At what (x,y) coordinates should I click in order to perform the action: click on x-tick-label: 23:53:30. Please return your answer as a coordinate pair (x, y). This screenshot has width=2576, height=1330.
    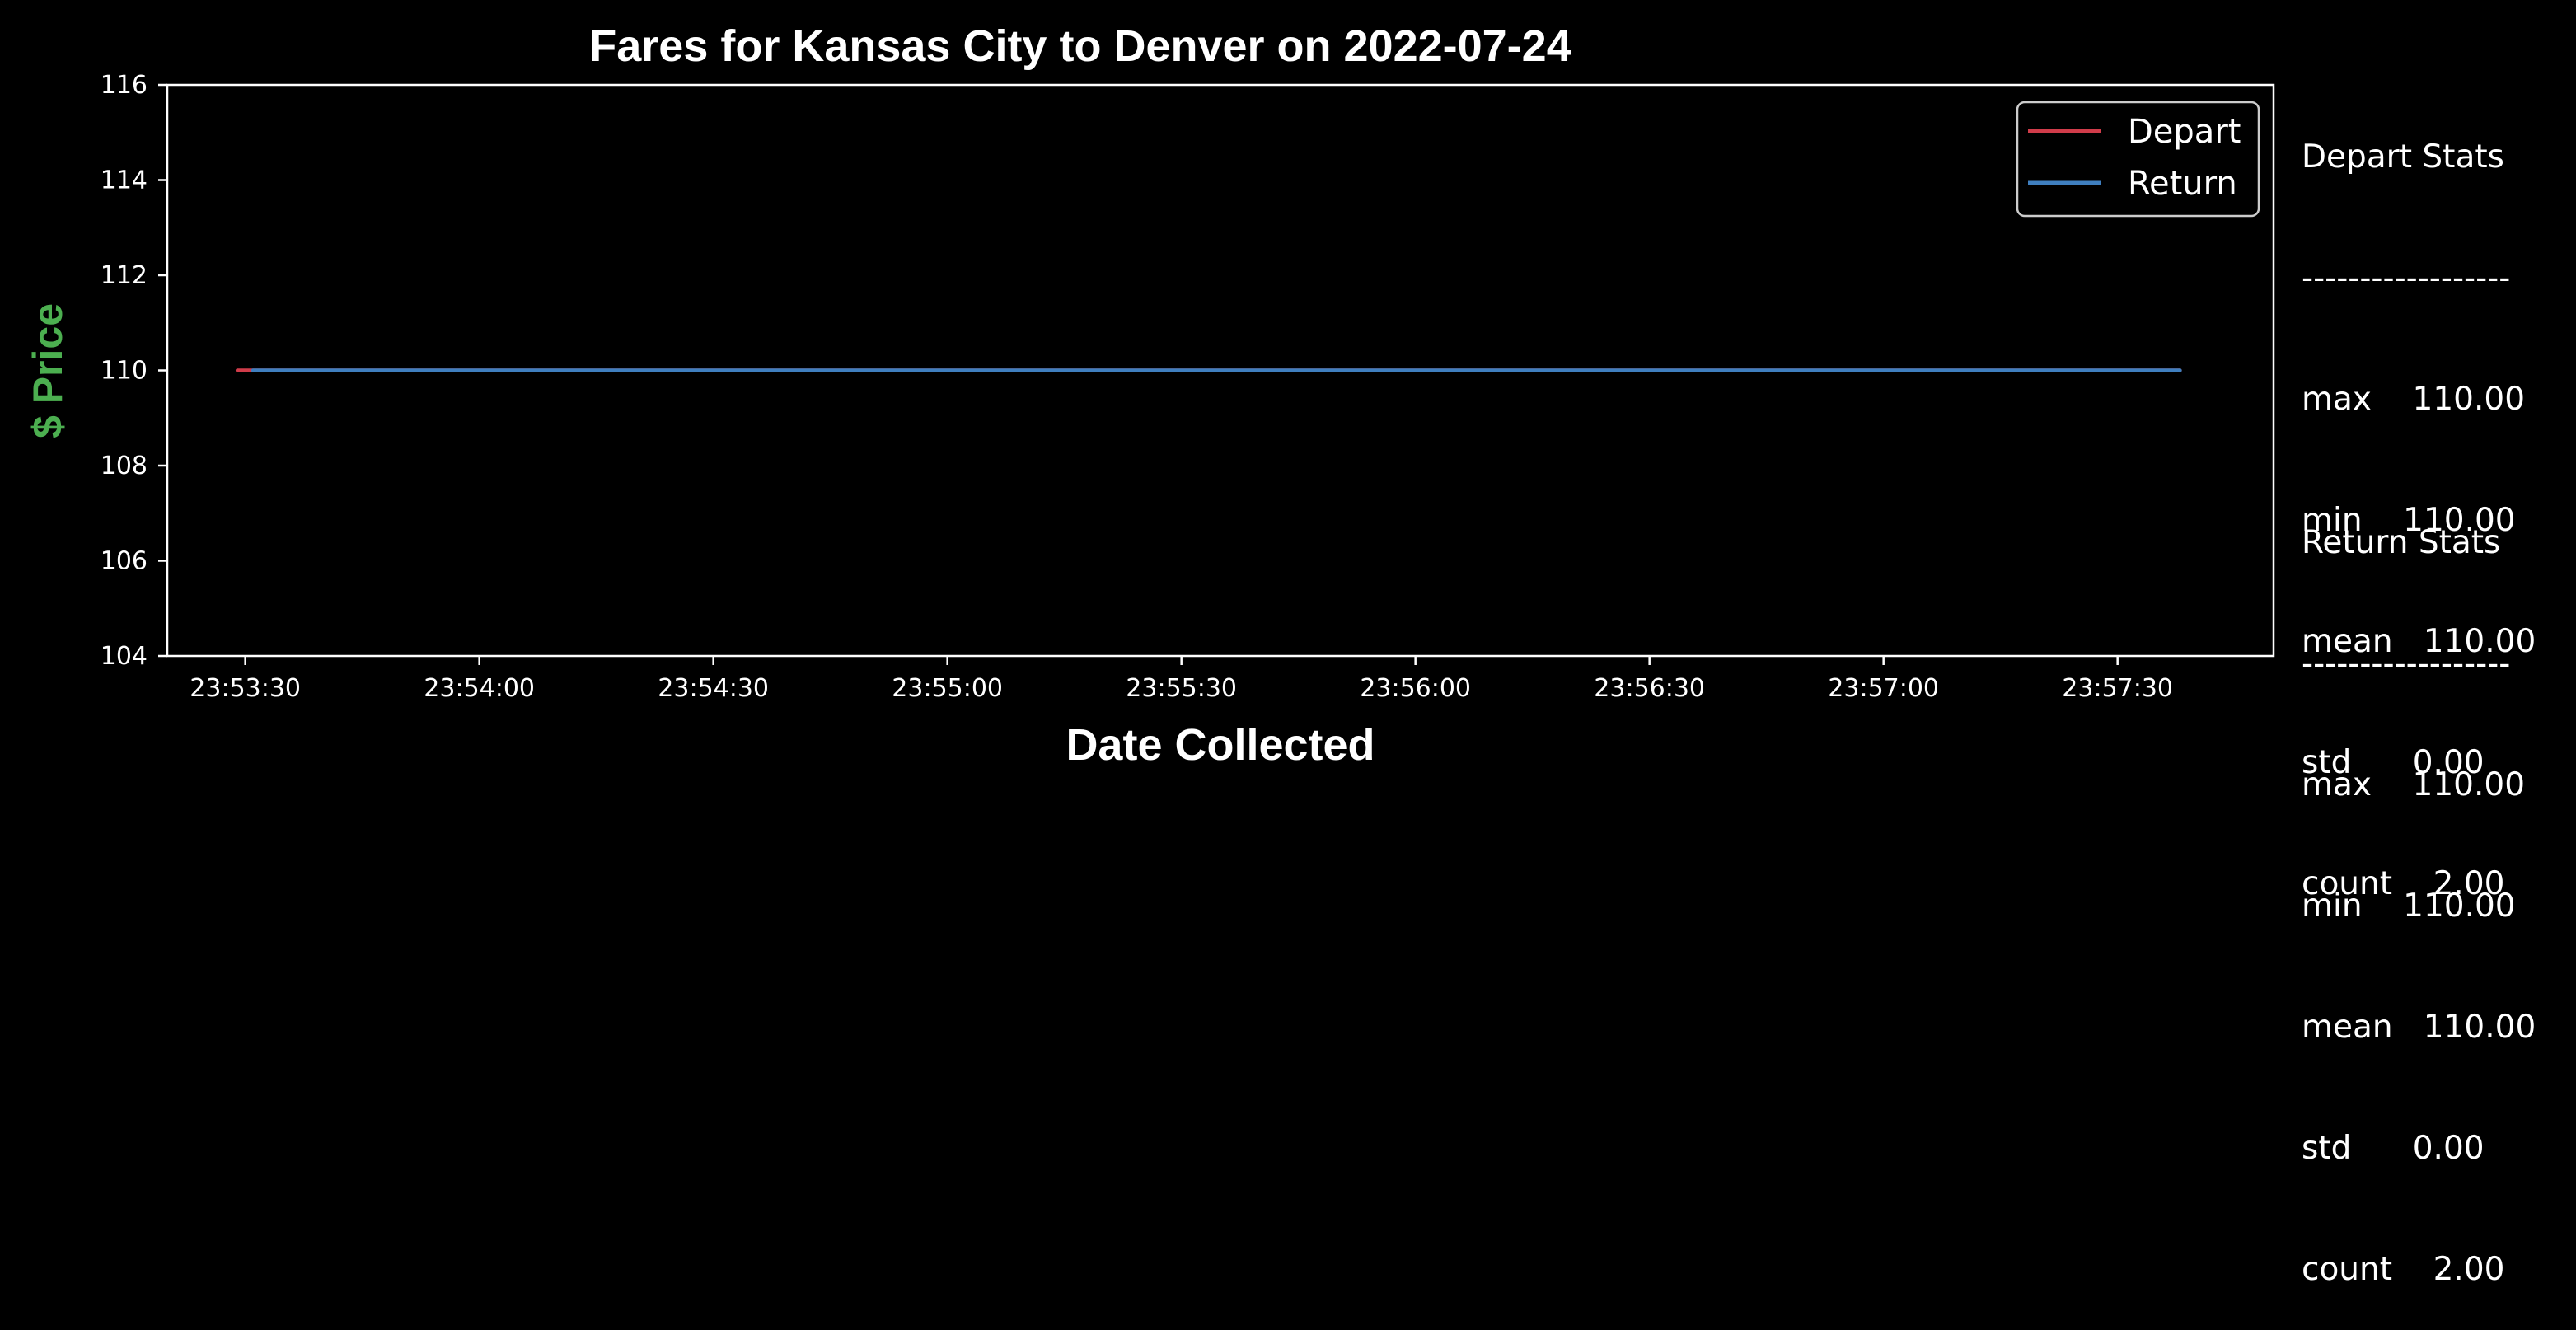
    Looking at the image, I should click on (245, 688).